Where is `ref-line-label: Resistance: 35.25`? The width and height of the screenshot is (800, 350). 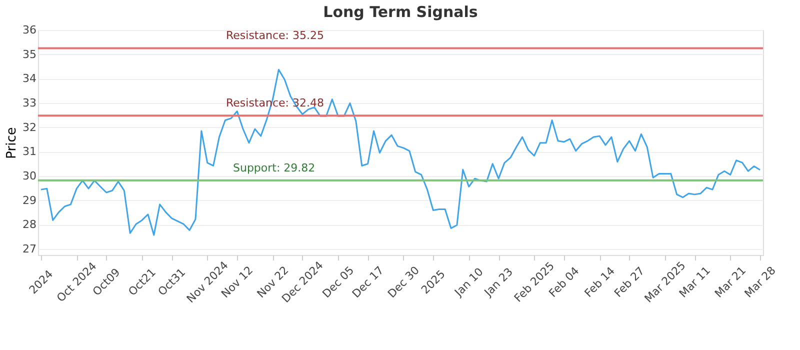
ref-line-label: Resistance: 35.25 is located at coordinates (275, 35).